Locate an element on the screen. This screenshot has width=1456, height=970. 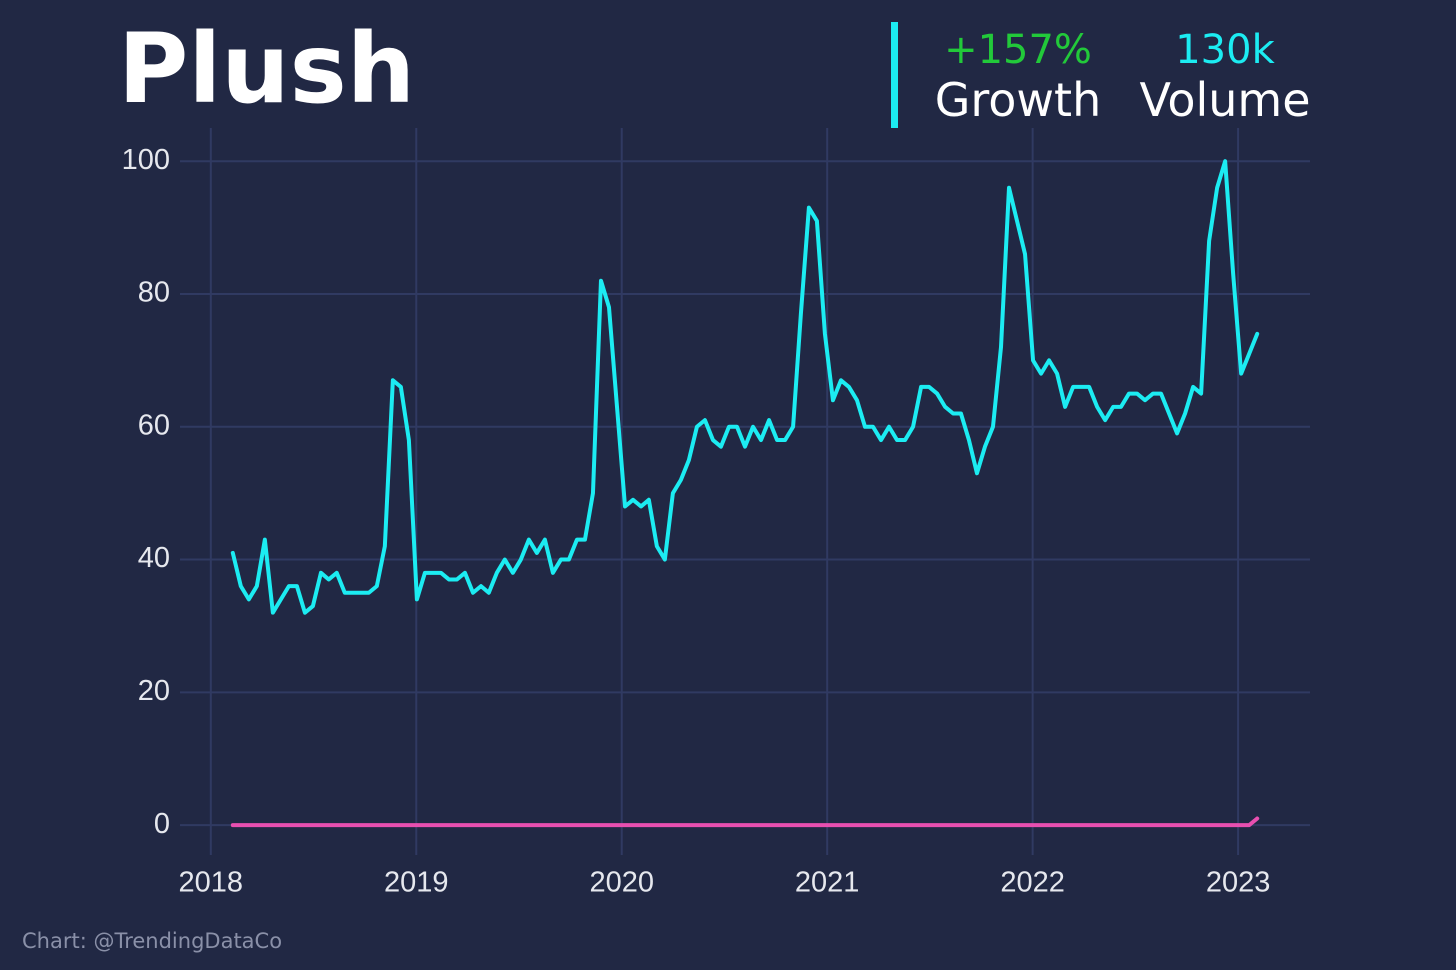
volume-value: 130k is located at coordinates (1225, 50).